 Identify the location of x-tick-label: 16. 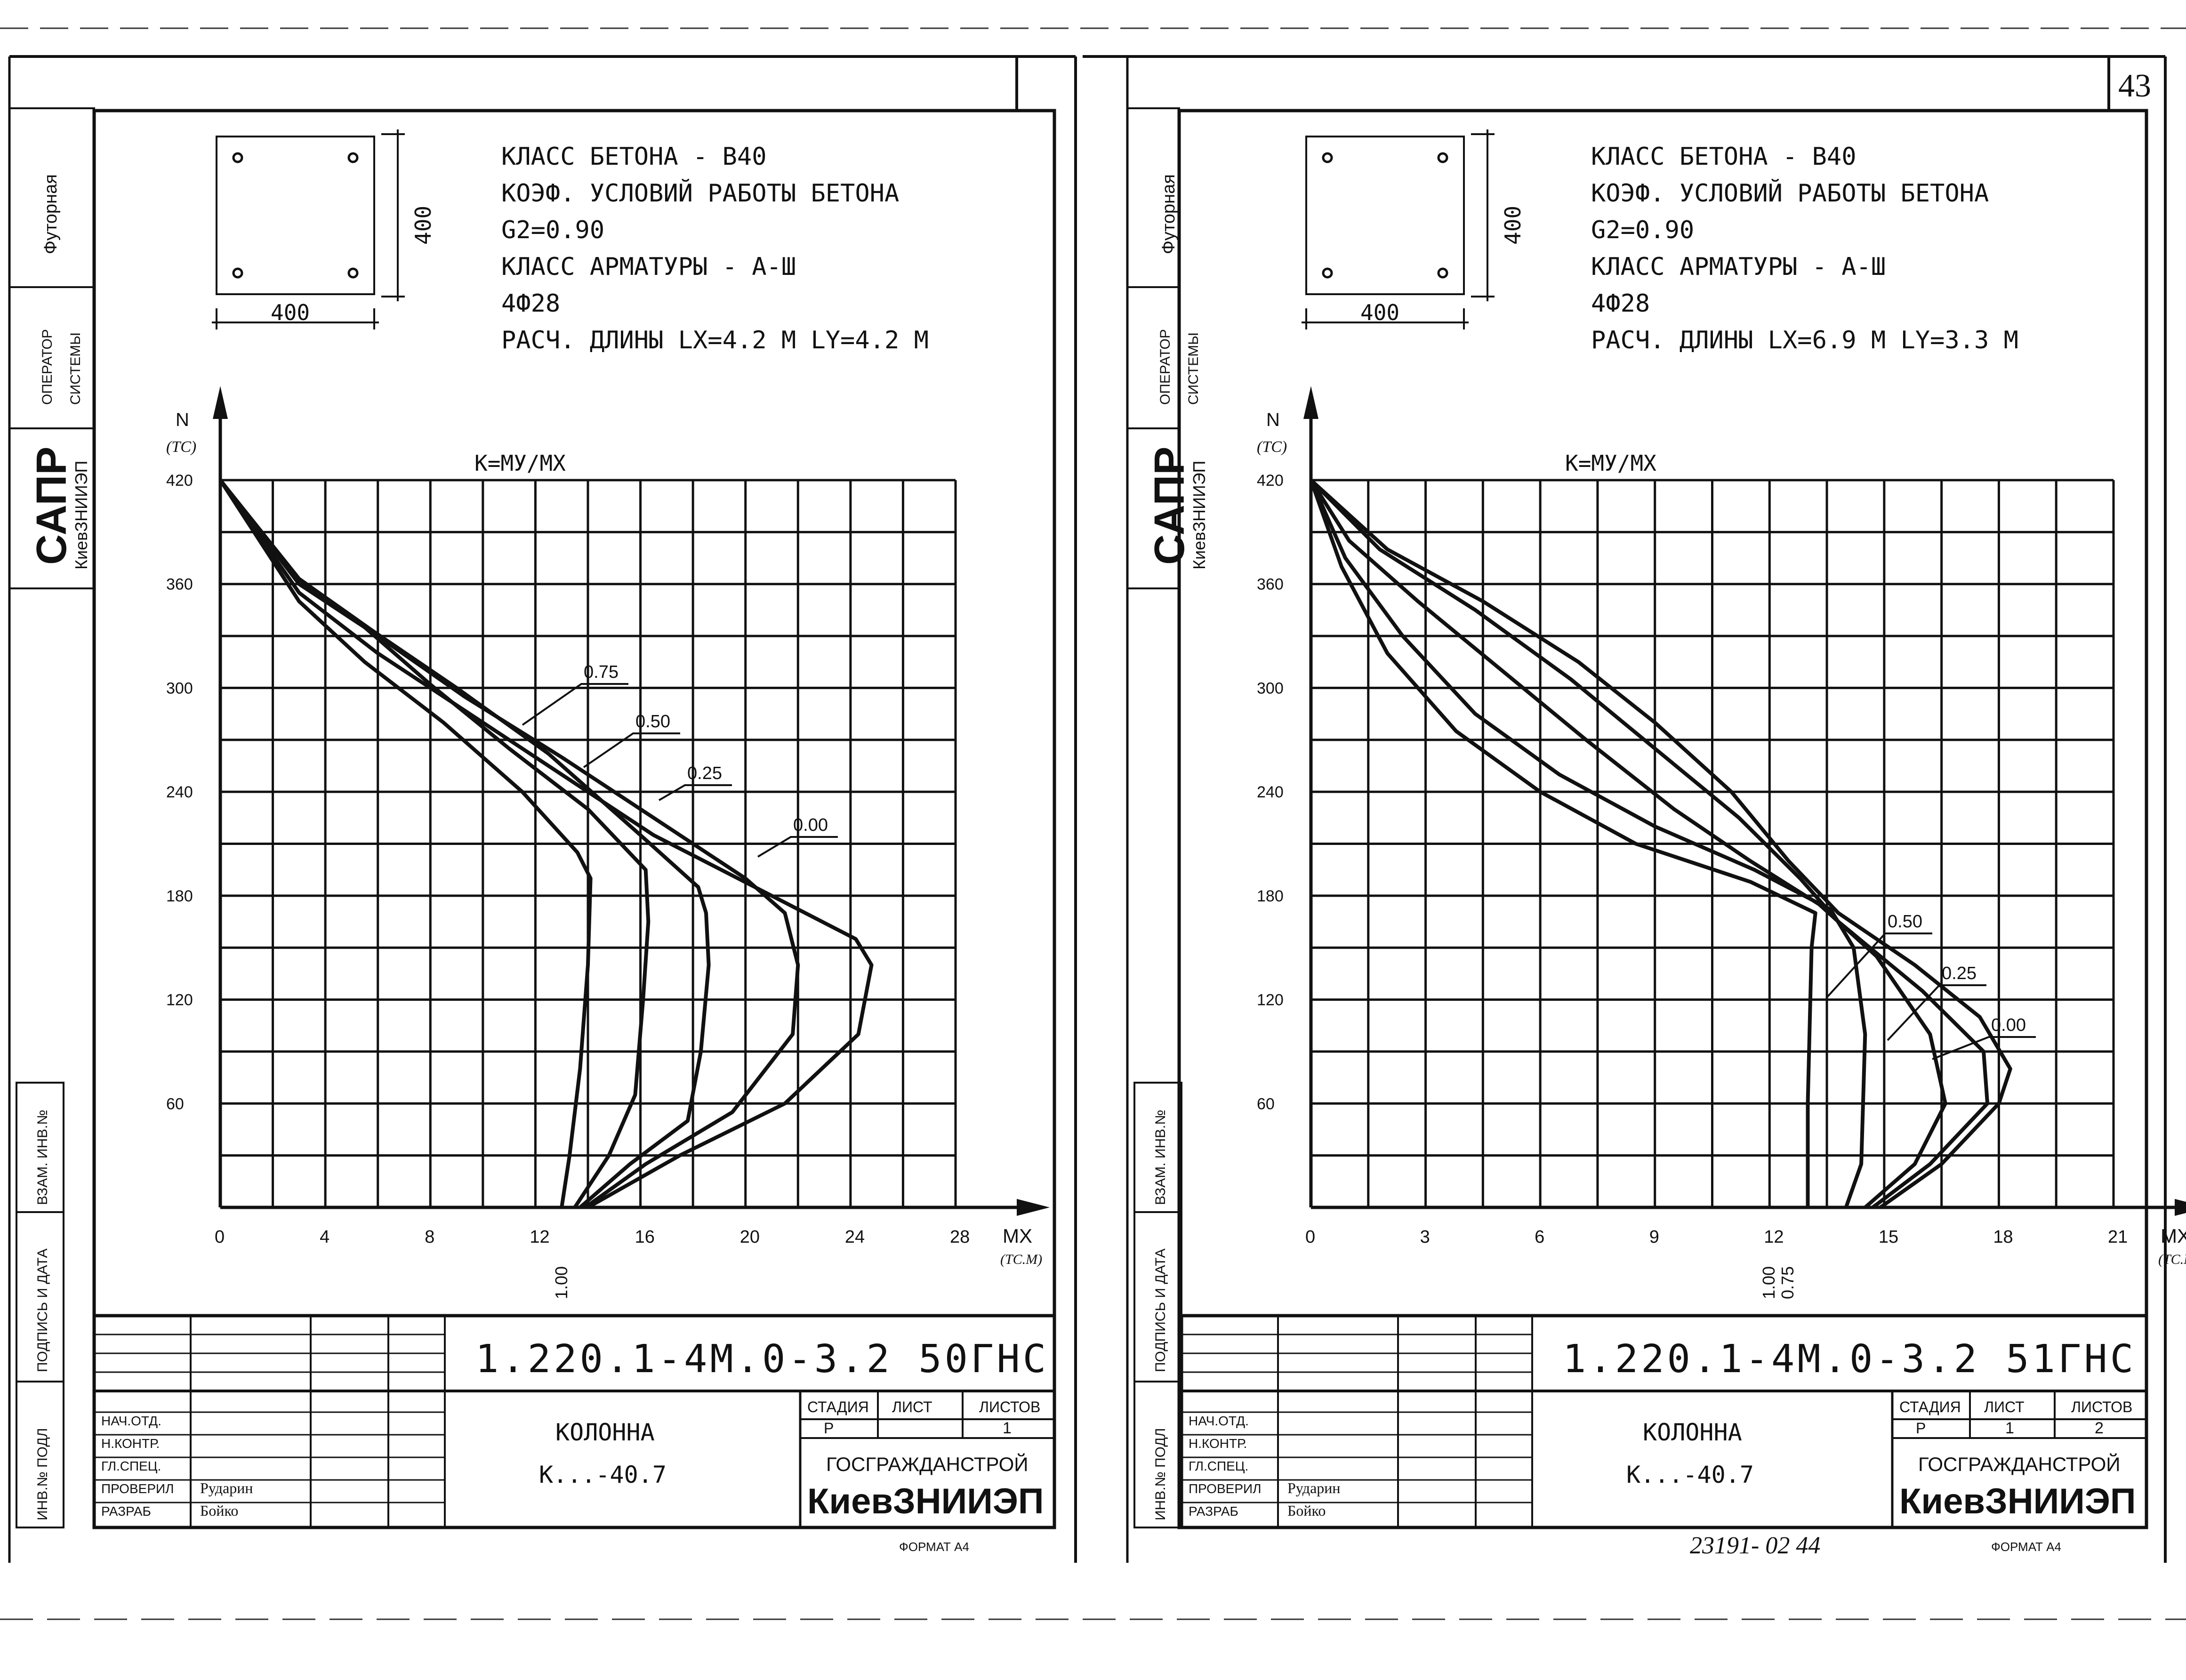
(645, 1237).